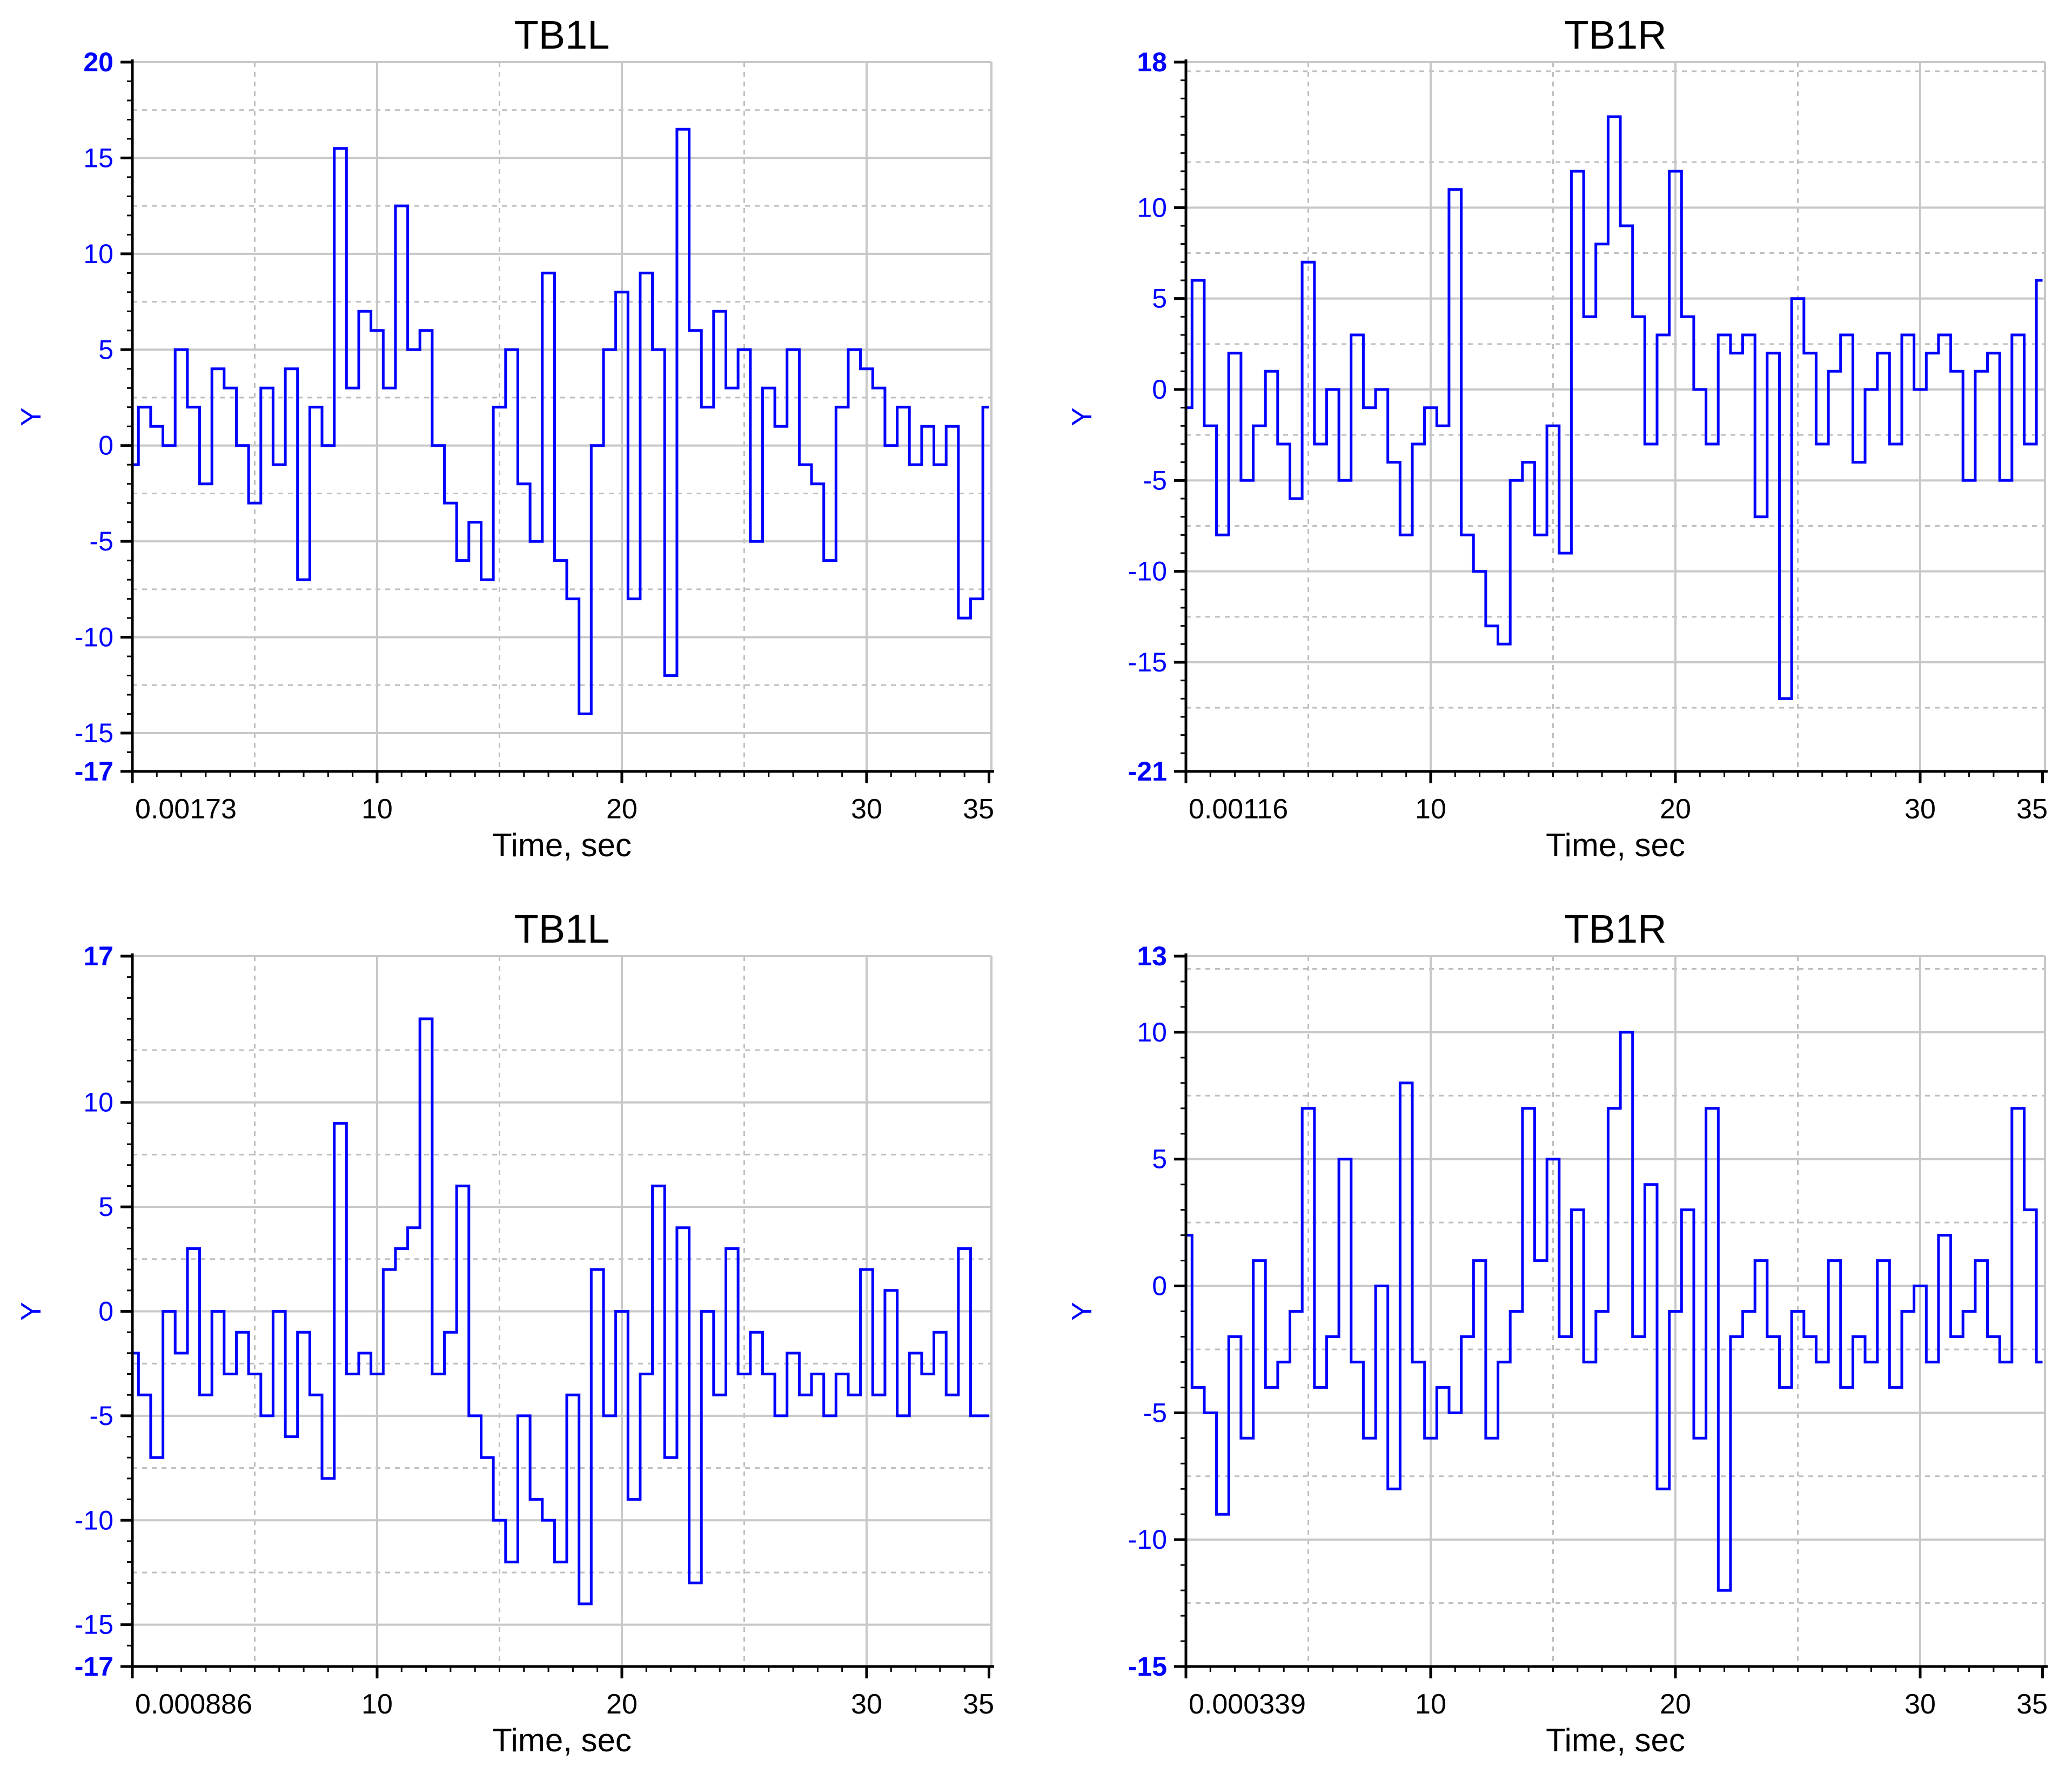 The image size is (2072, 1774). I want to click on y-tick-label: -21, so click(1147, 772).